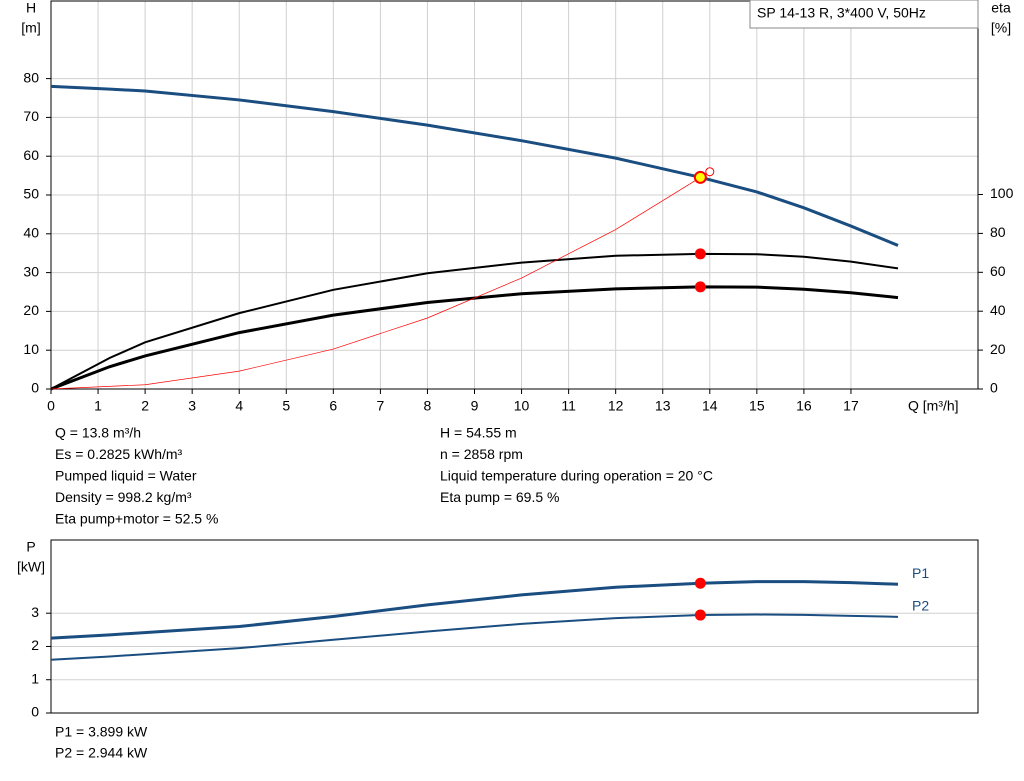 This screenshot has width=1024, height=781. Describe the element at coordinates (1002, 193) in the screenshot. I see `y2-tick-label: 100` at that location.